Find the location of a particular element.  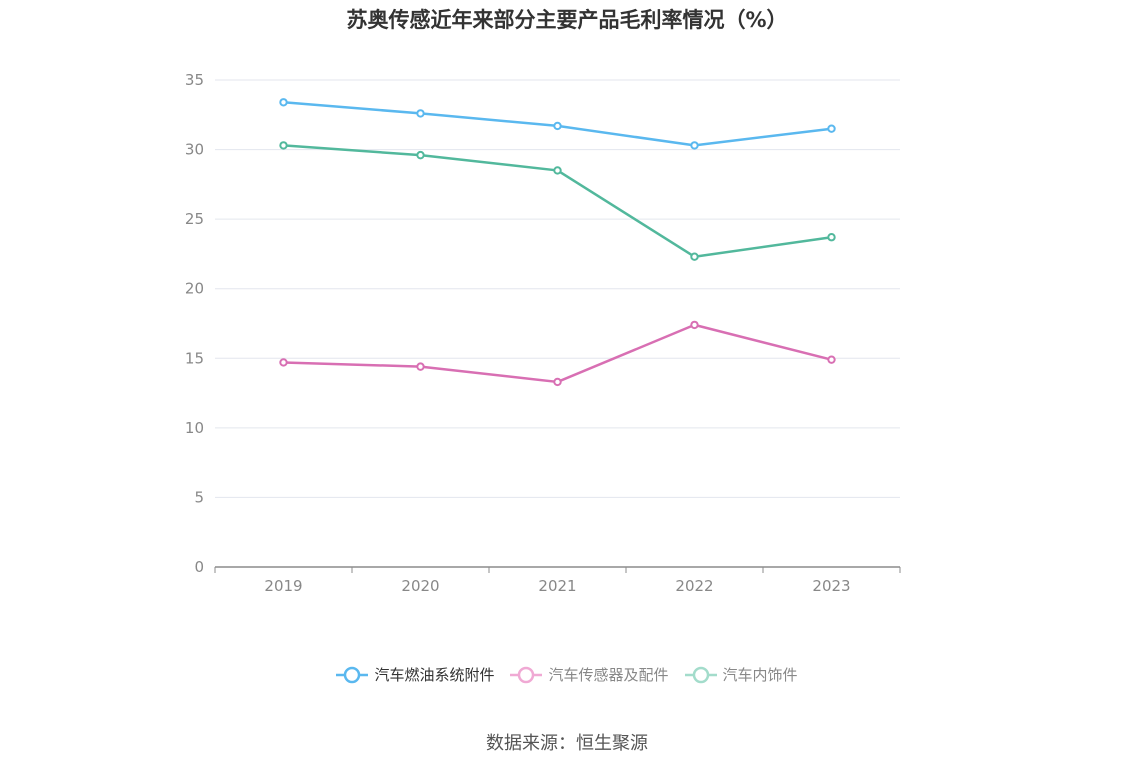

x-tick-label: 2019 is located at coordinates (283, 586).